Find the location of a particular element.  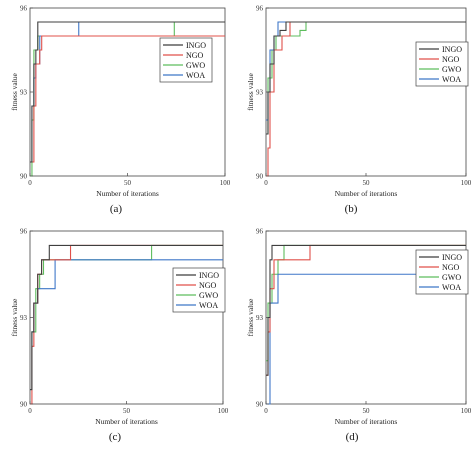

panel-label: (d) is located at coordinates (352, 437).